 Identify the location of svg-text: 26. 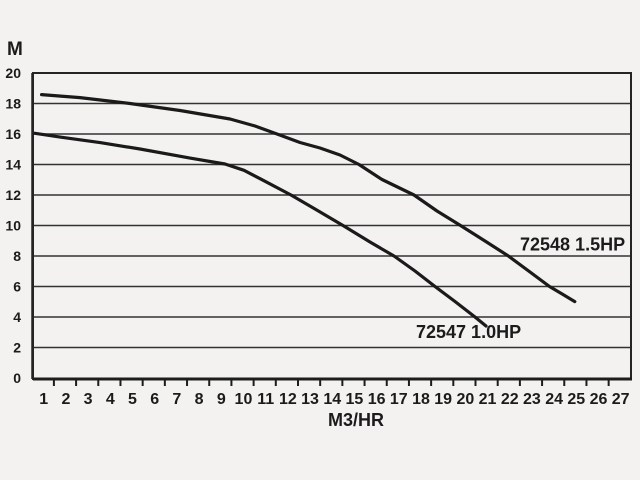
(599, 399).